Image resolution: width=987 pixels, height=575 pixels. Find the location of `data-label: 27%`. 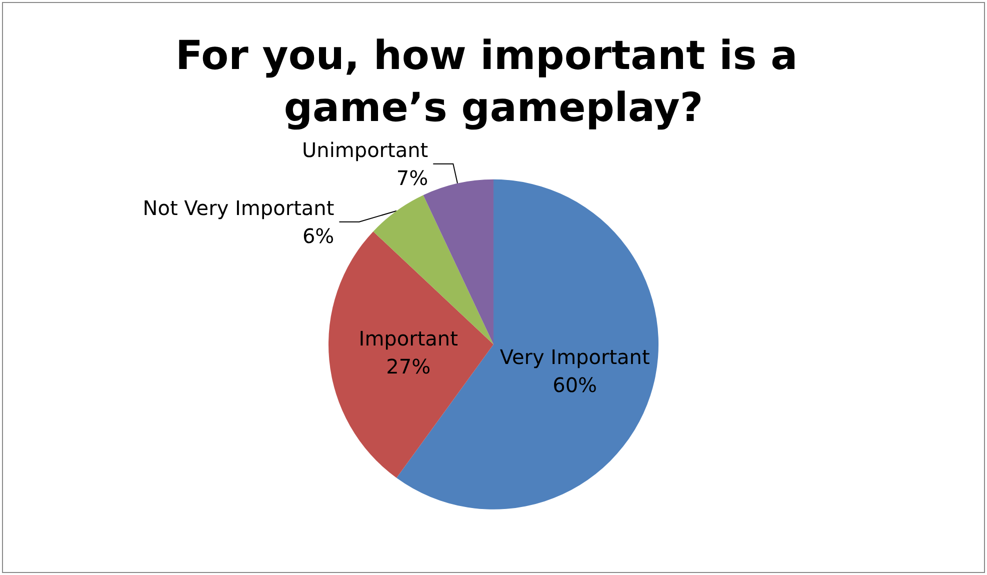

data-label: 27% is located at coordinates (408, 366).